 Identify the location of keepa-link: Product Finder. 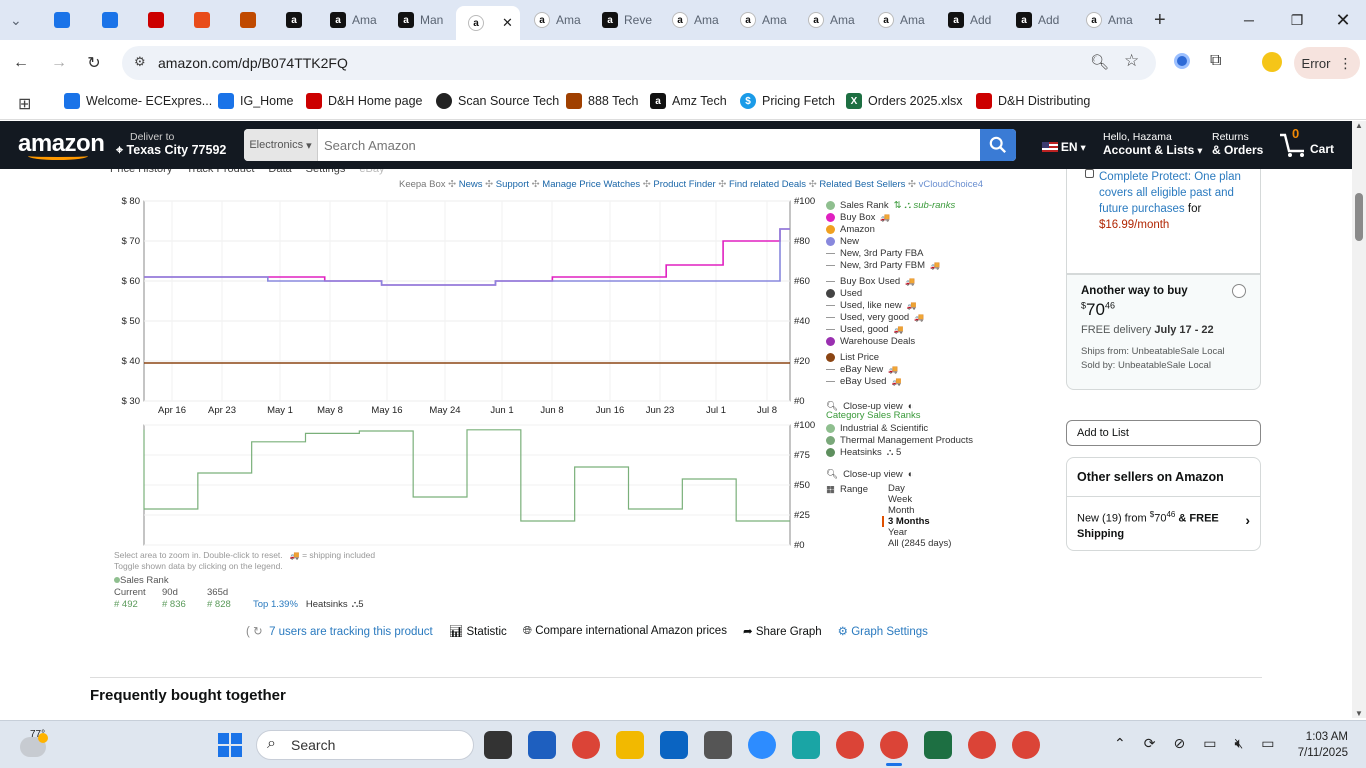
(684, 184).